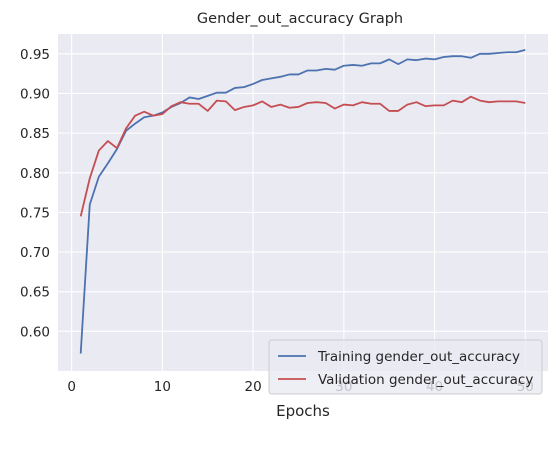 This screenshot has width=559, height=457. Describe the element at coordinates (162, 387) in the screenshot. I see `x-tick-label: 10` at that location.